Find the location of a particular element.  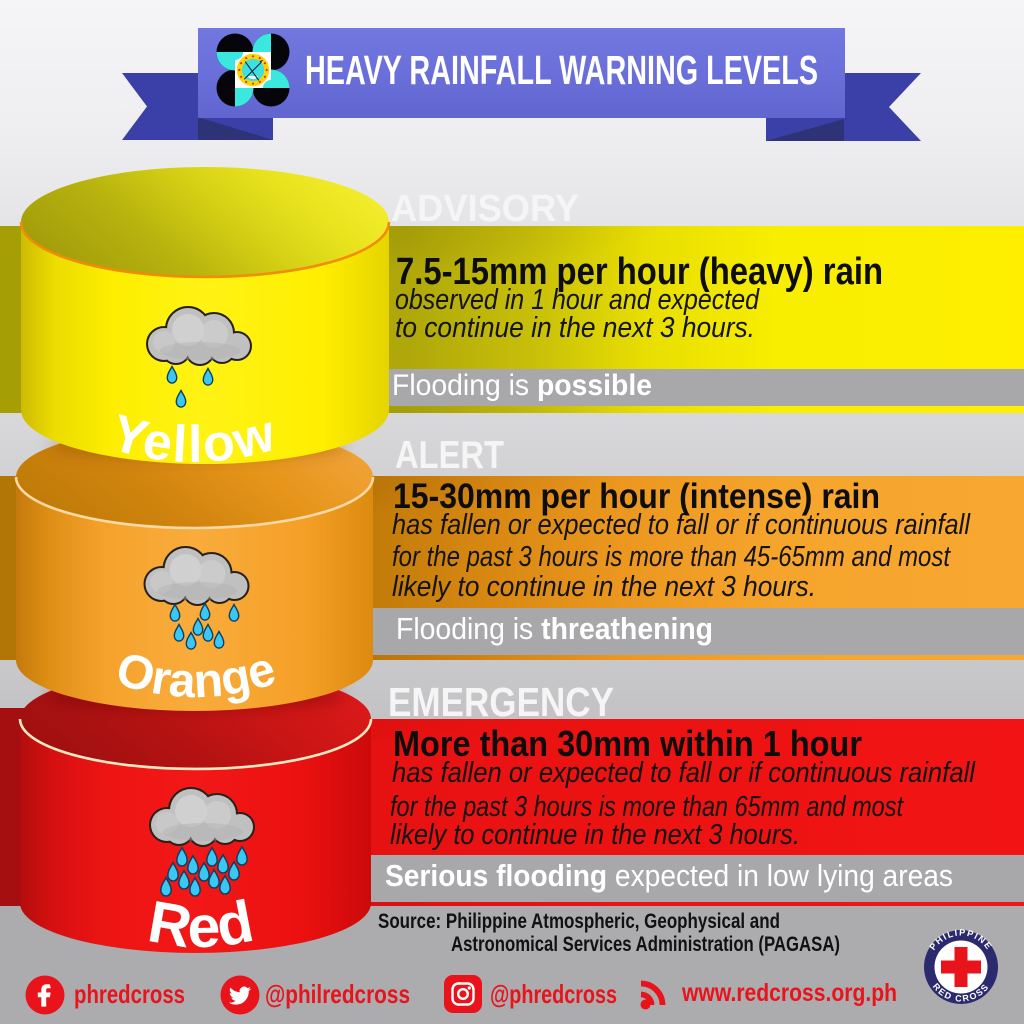

svg-text: HEAVY RAINFALL WARNING LEVELS is located at coordinates (561, 70).